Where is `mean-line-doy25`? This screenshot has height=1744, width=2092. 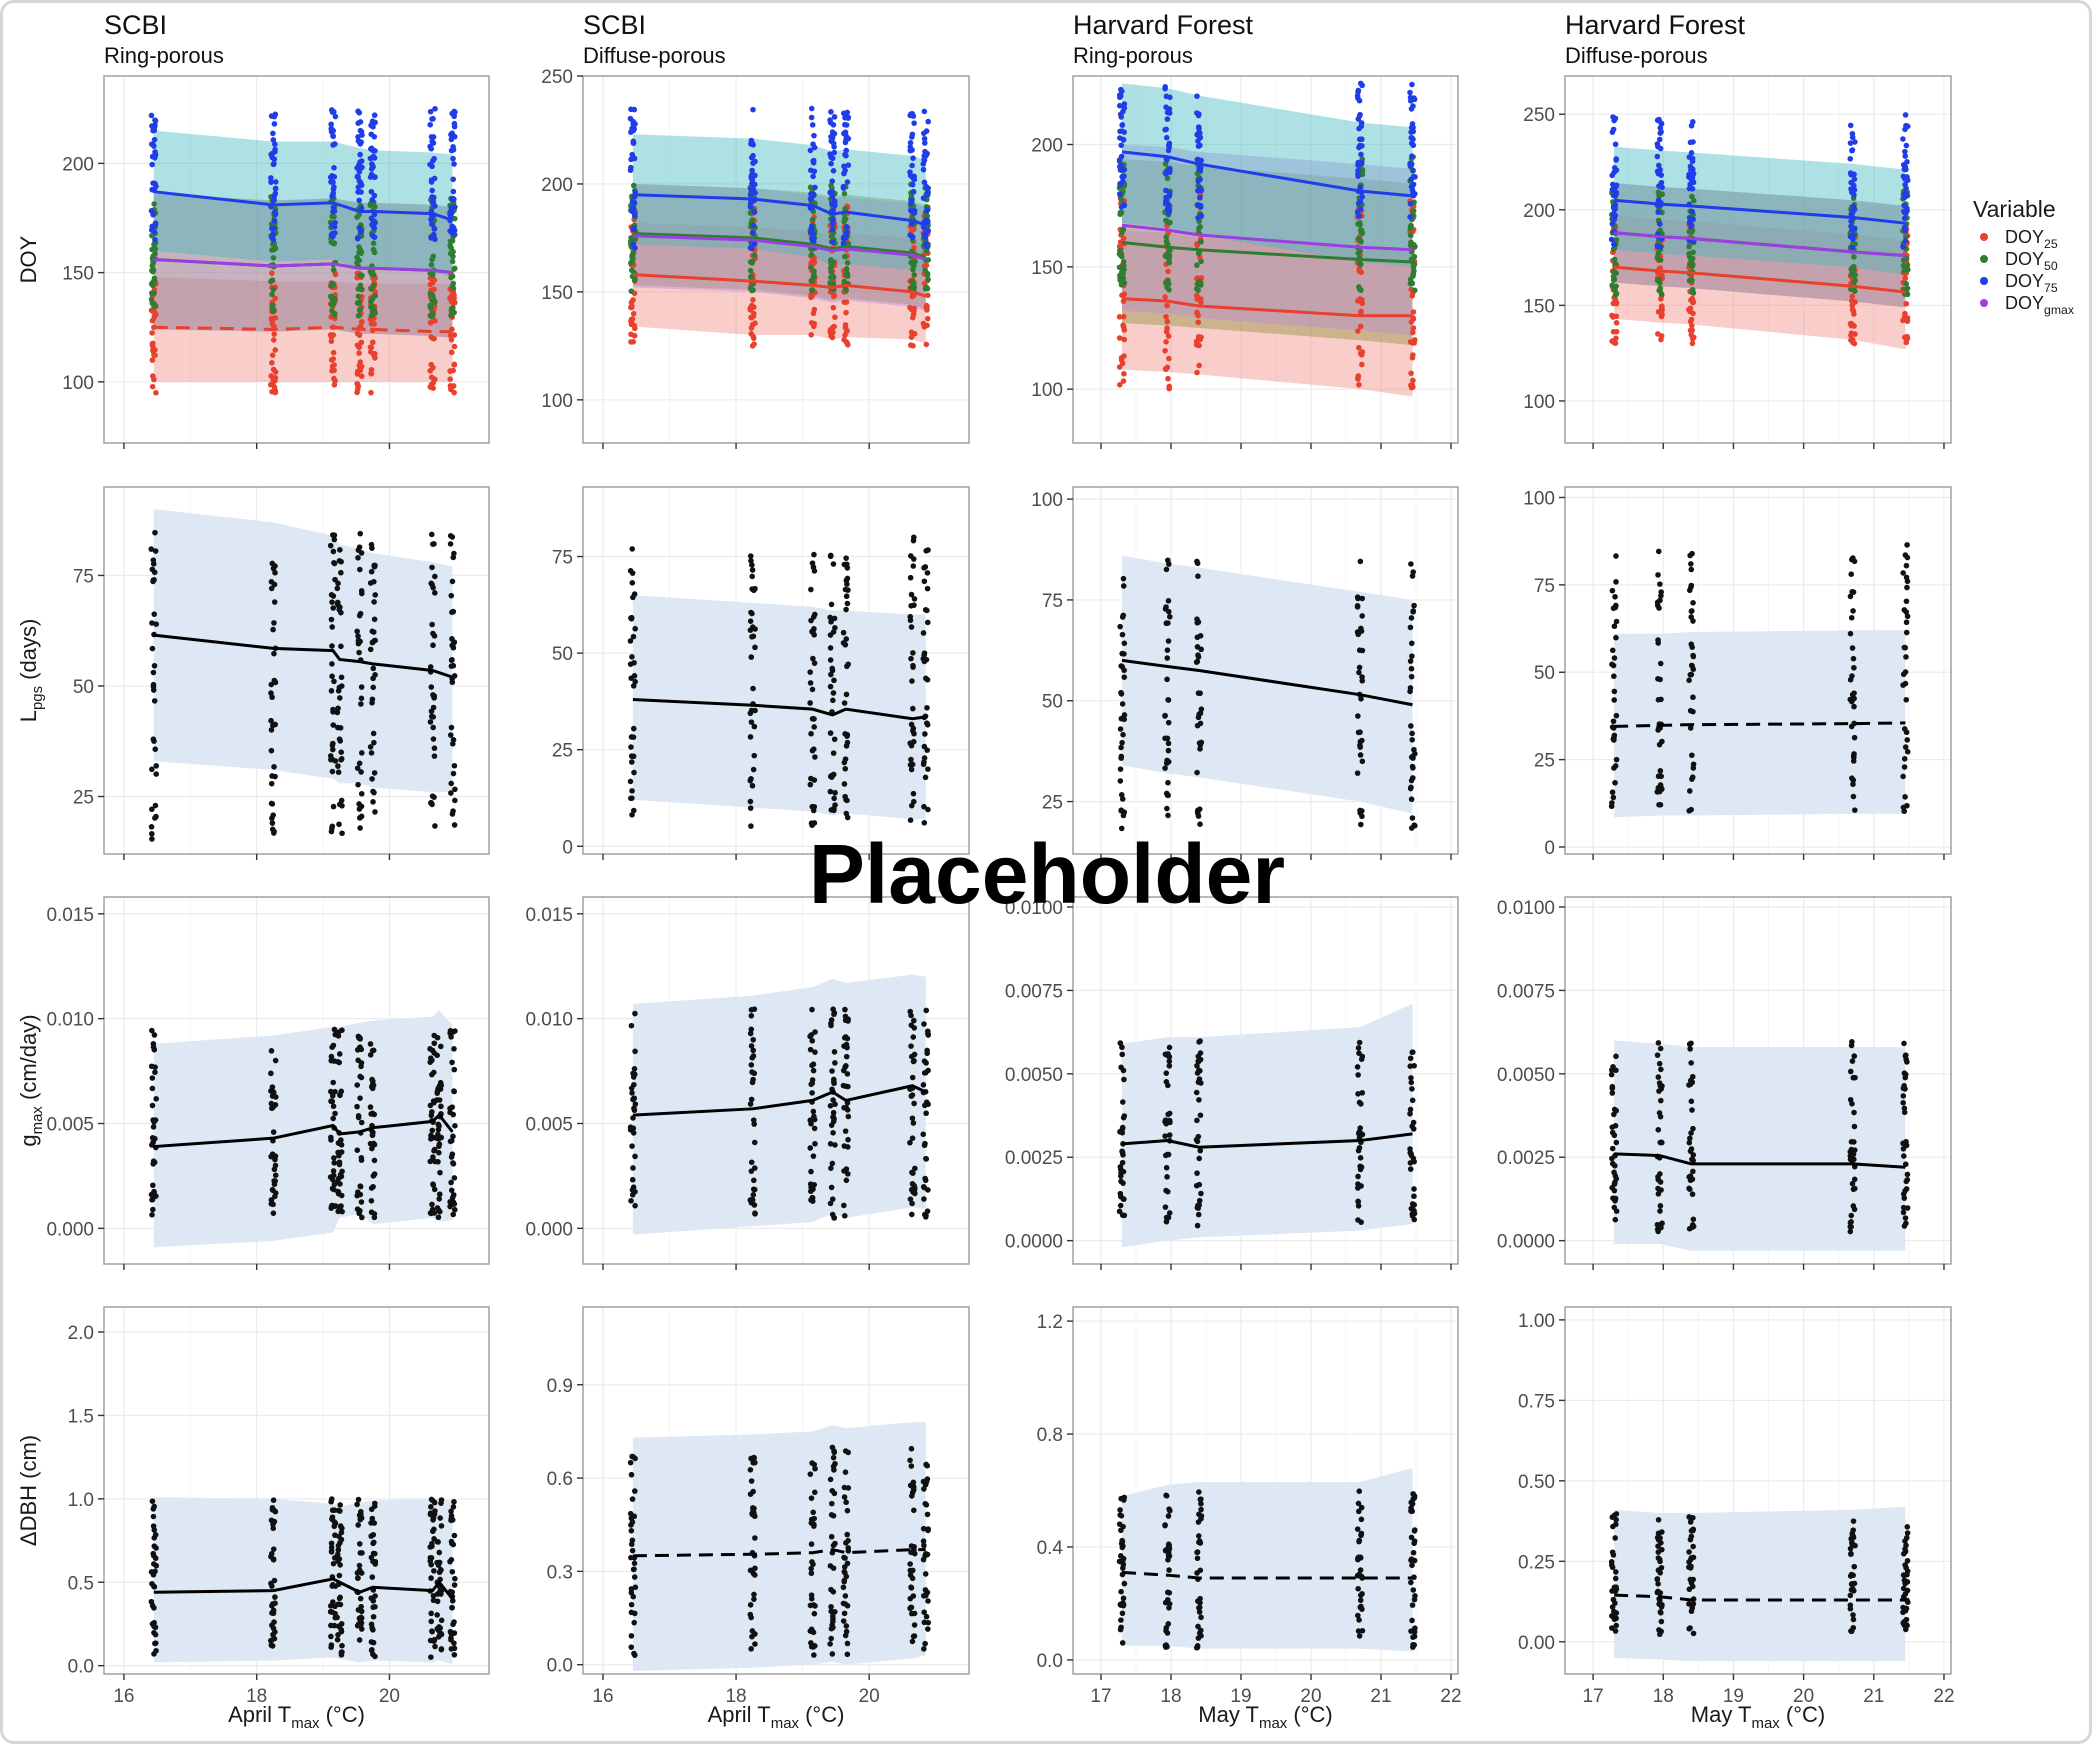 mean-line-doy25 is located at coordinates (1760, 279).